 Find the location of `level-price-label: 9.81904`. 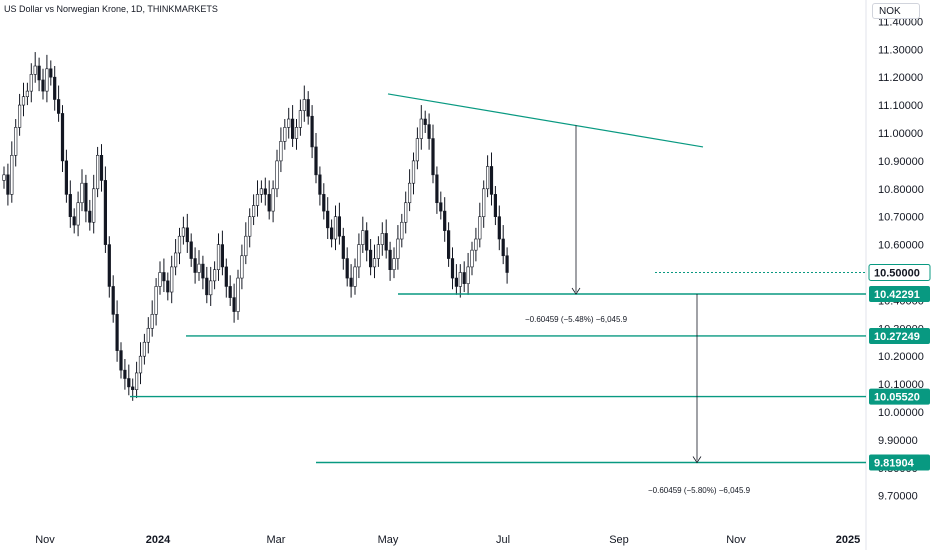

level-price-label: 9.81904 is located at coordinates (894, 463).